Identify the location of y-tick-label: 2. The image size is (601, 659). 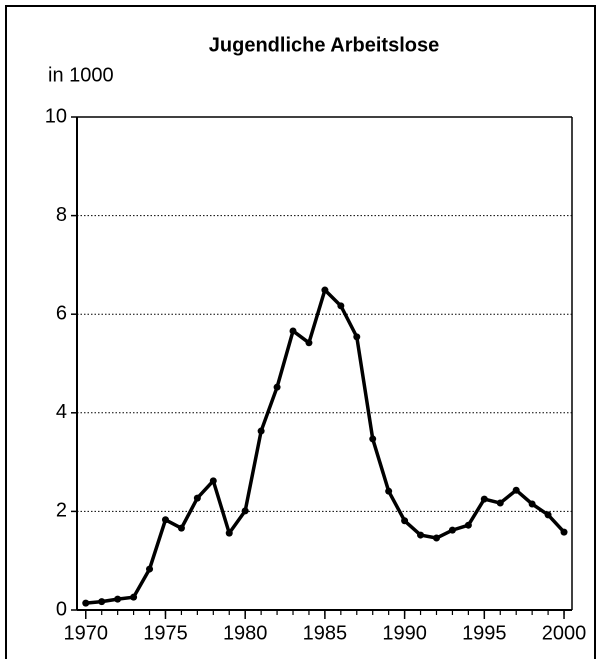
(61, 511).